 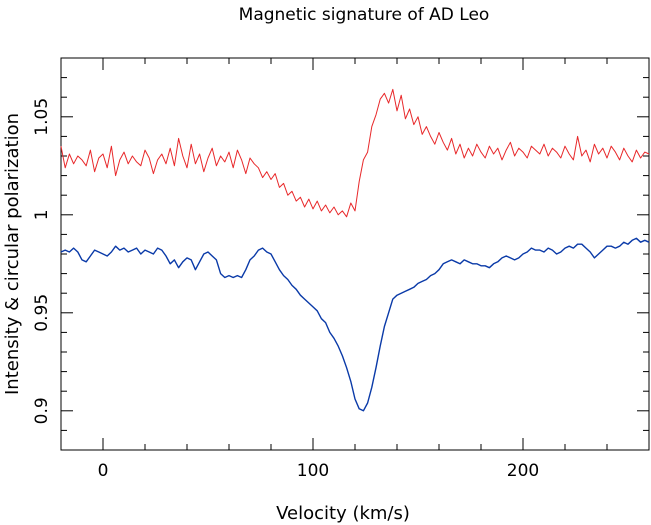 What do you see at coordinates (313, 471) in the screenshot?
I see `x-tick-label: 100` at bounding box center [313, 471].